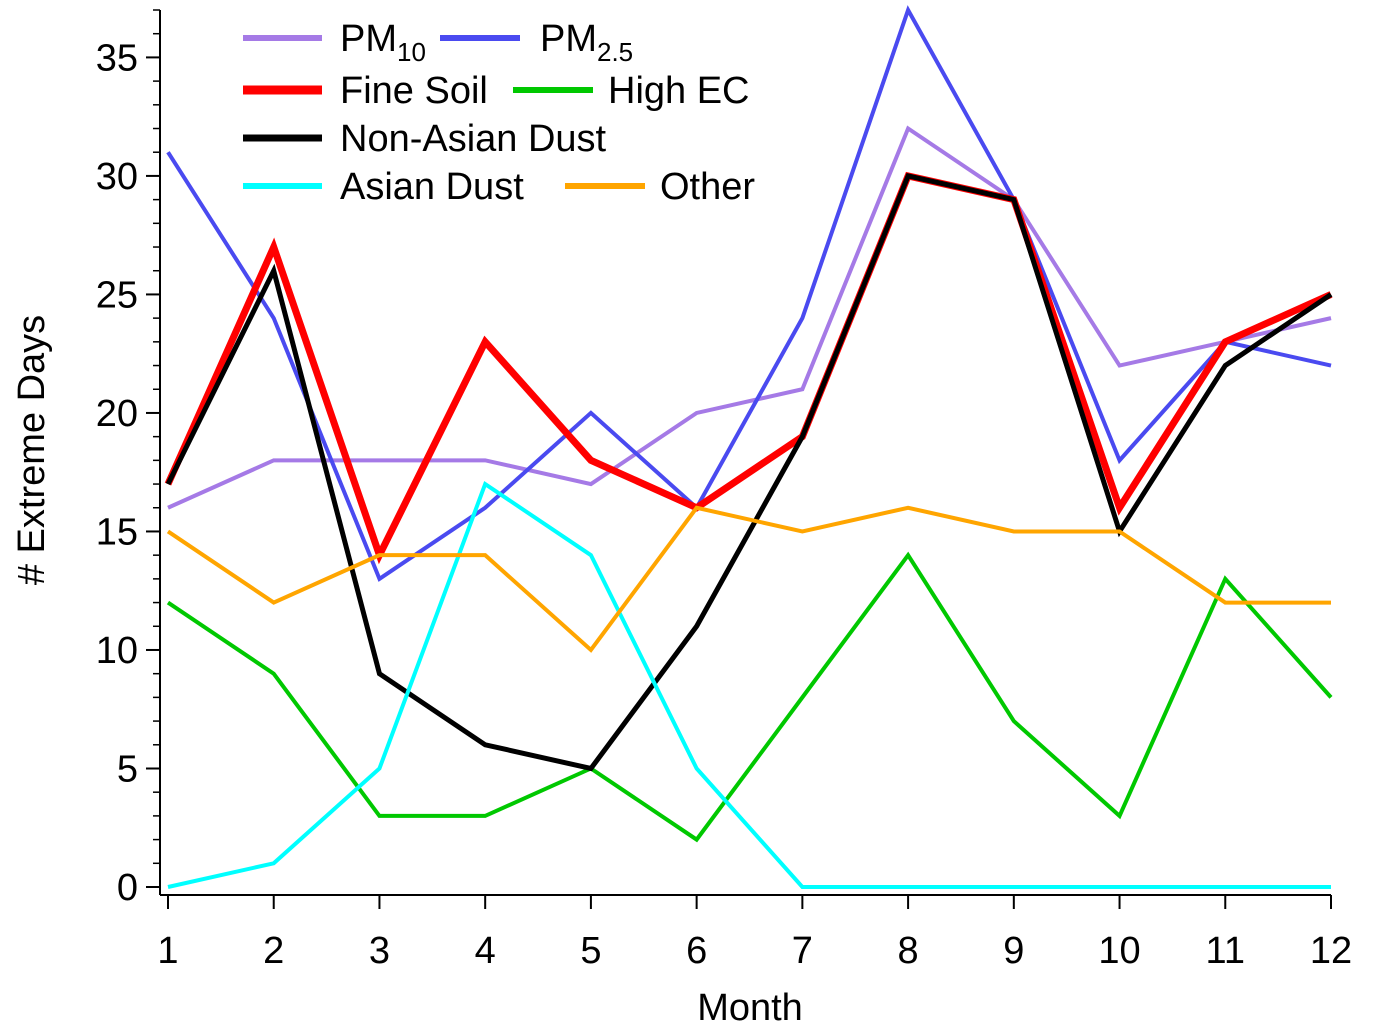 This screenshot has width=1373, height=1026. I want to click on x-tick-label: 1, so click(167, 951).